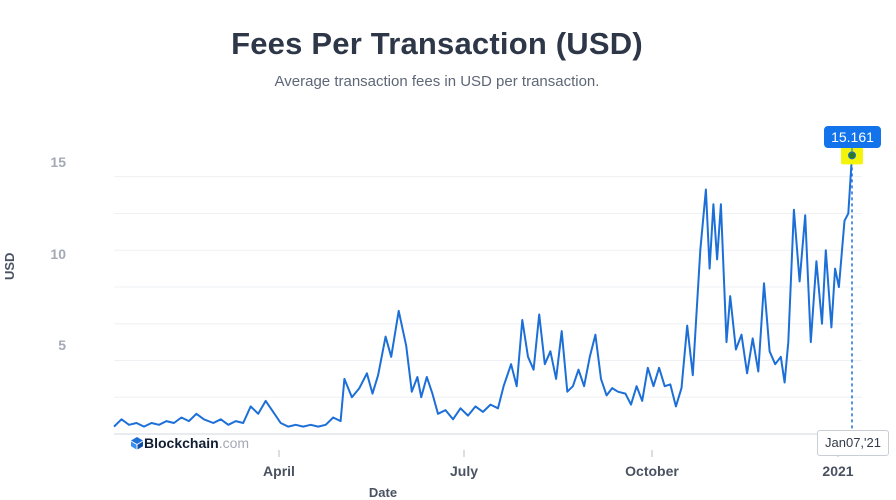 Image resolution: width=896 pixels, height=500 pixels. I want to click on data-point, so click(852, 155).